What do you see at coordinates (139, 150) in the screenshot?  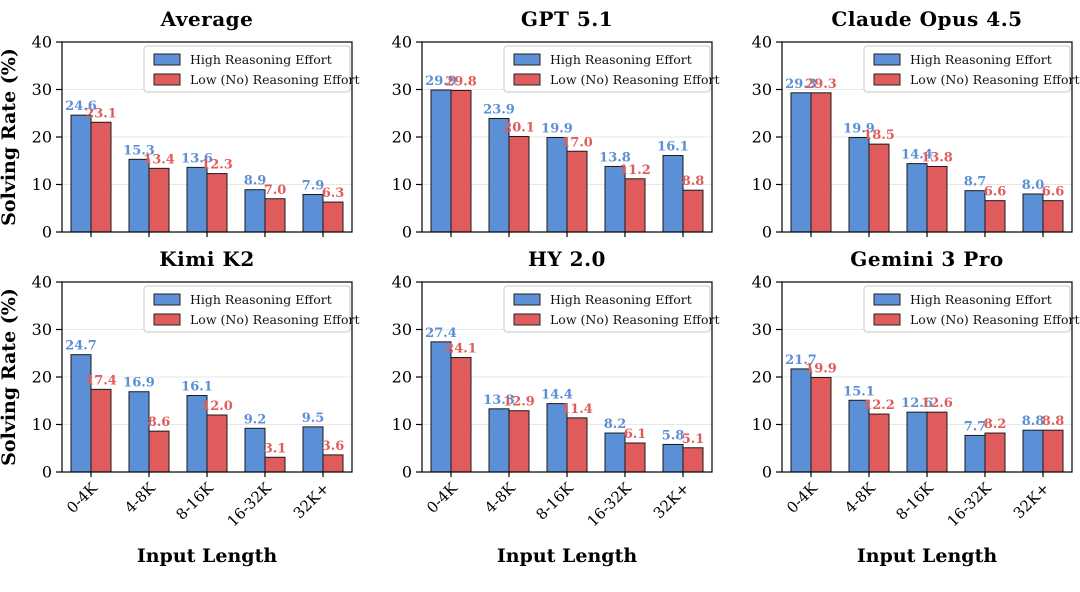 I see `bar-value-label: 15.3` at bounding box center [139, 150].